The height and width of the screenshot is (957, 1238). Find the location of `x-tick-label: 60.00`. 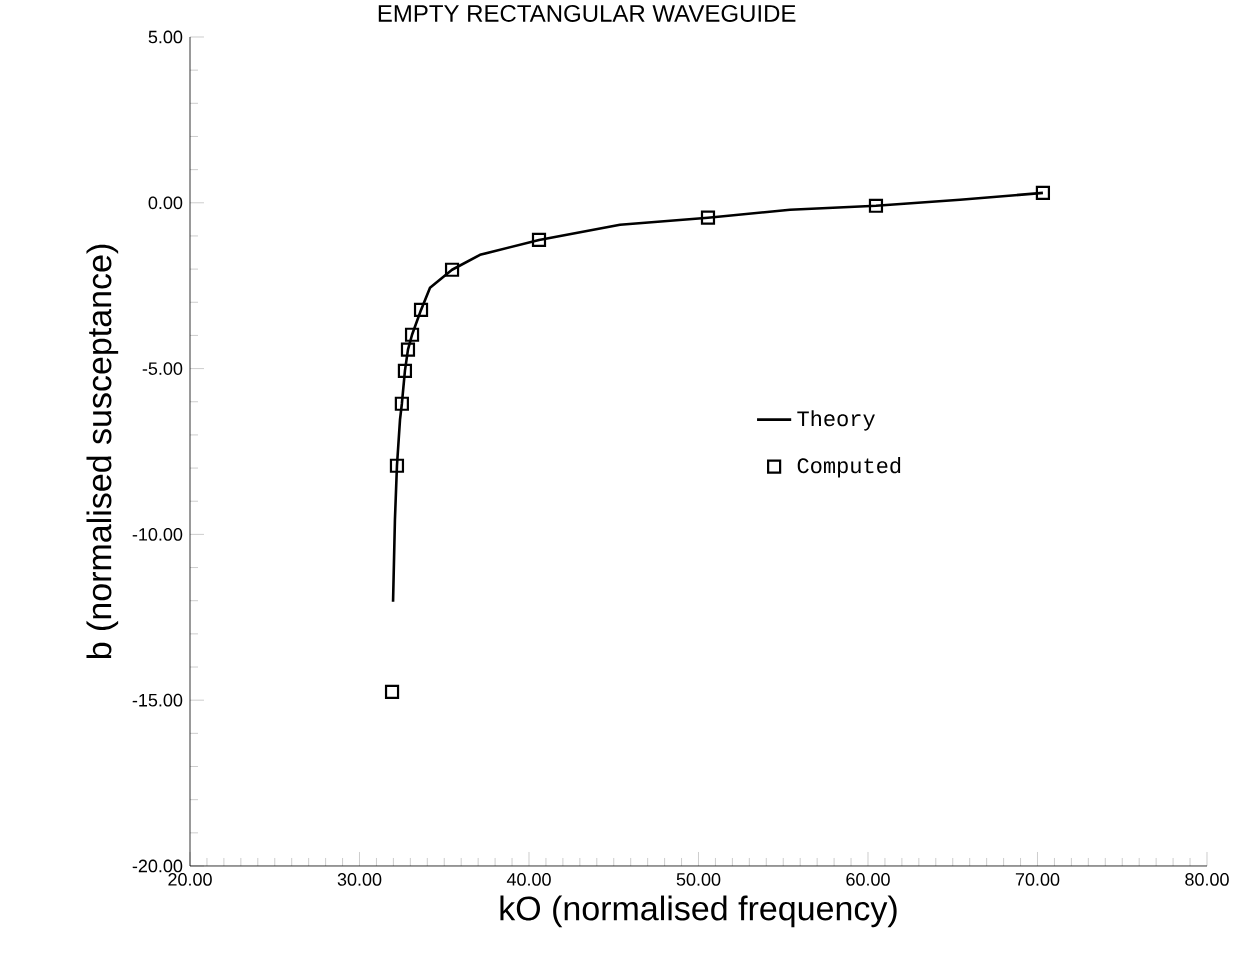

x-tick-label: 60.00 is located at coordinates (868, 879).